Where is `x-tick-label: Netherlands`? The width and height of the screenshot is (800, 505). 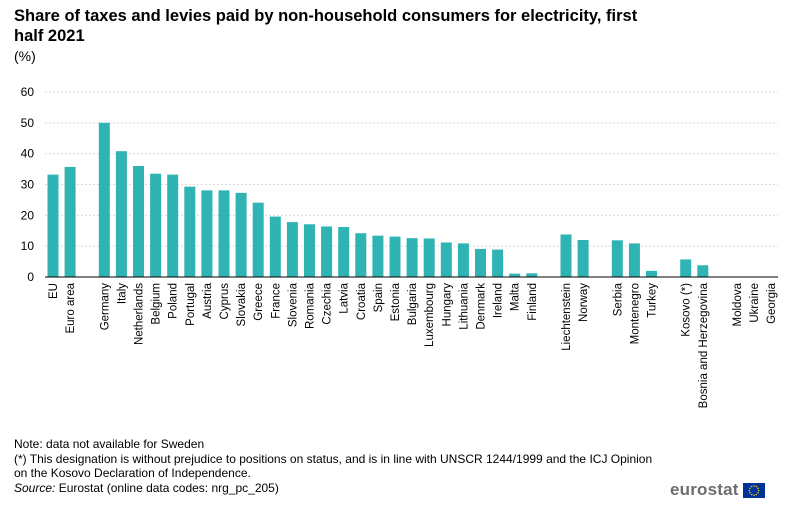
x-tick-label: Netherlands is located at coordinates (140, 314).